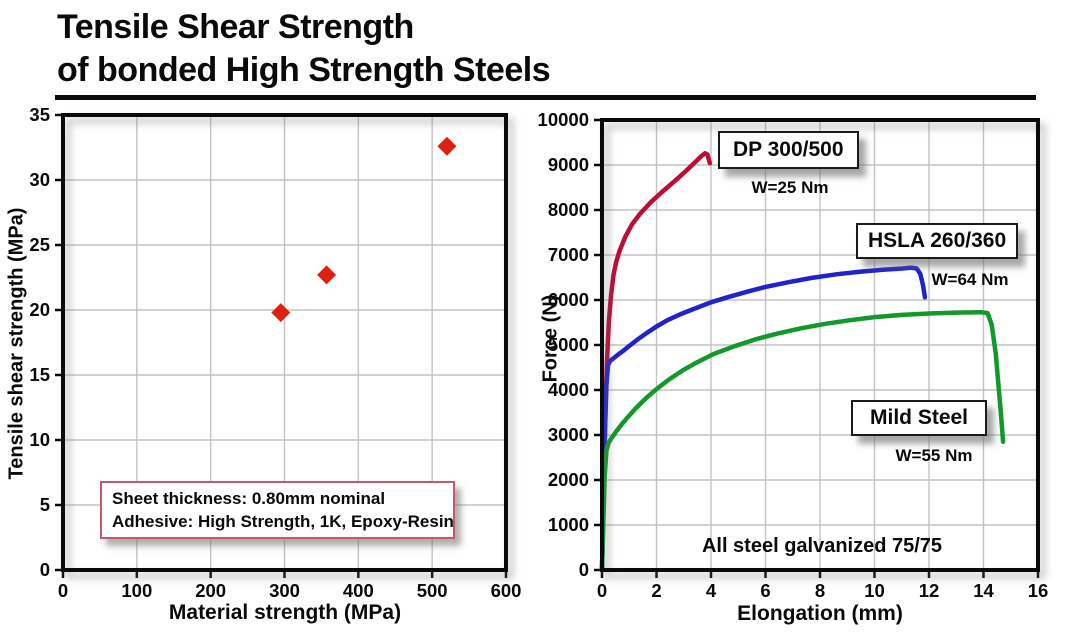  I want to click on force-y-axis-label: Force (N), so click(550, 338).